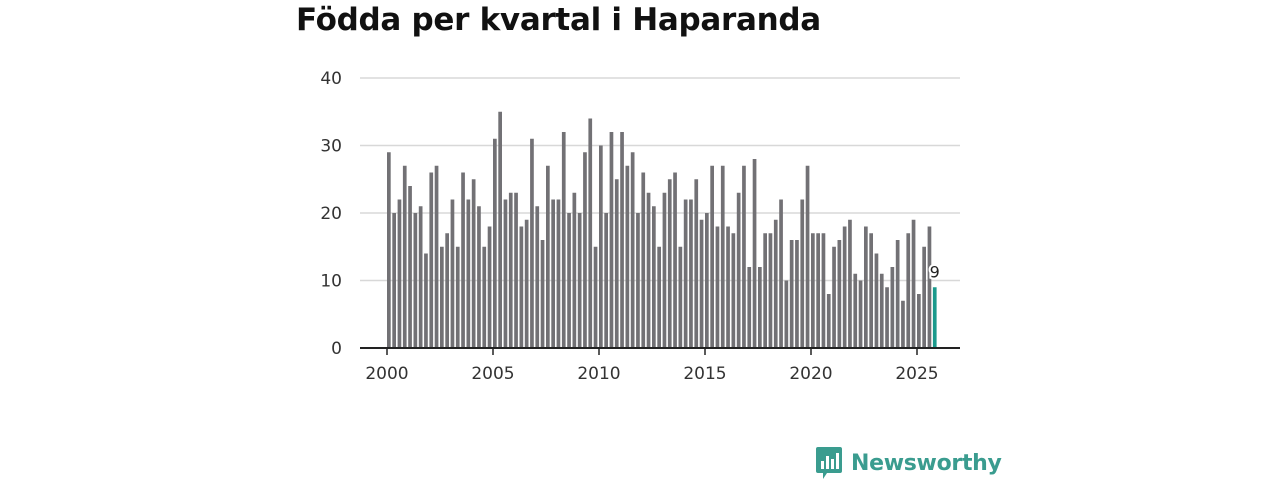 The image size is (1280, 480). What do you see at coordinates (829, 463) in the screenshot?
I see `bar-chart-speech-bubble-icon` at bounding box center [829, 463].